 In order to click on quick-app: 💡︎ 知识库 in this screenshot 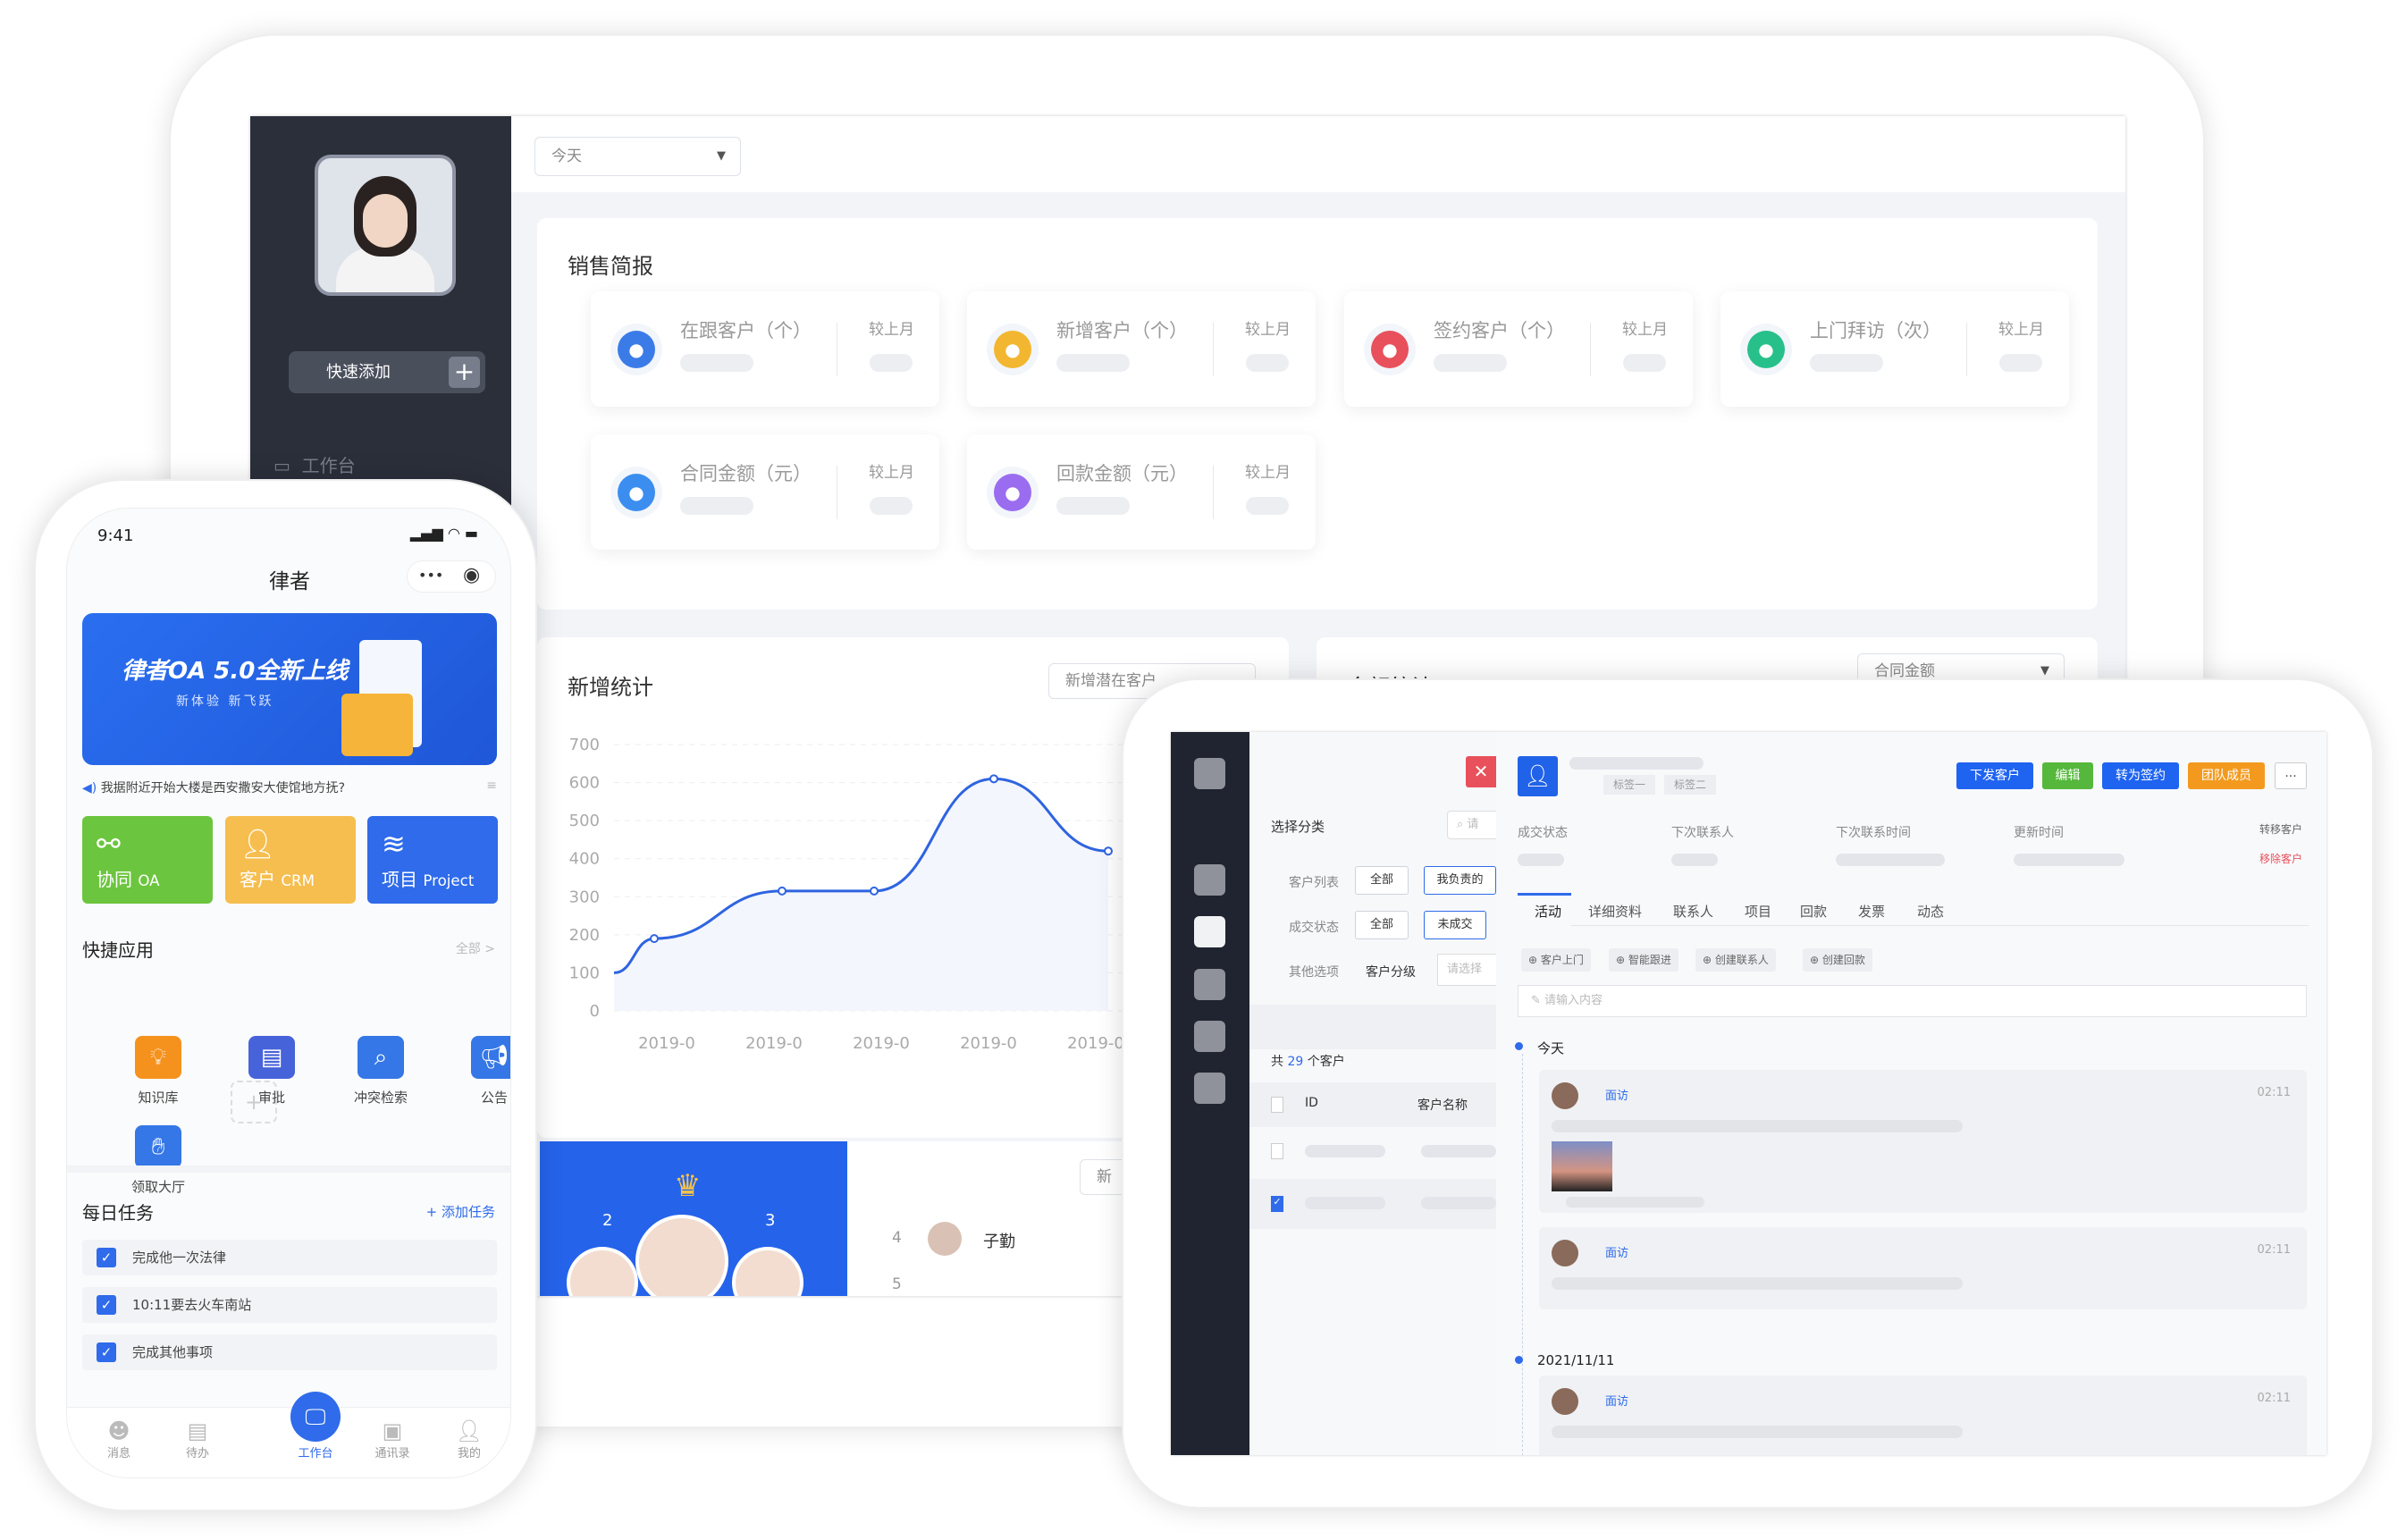, I will do `click(158, 1071)`.